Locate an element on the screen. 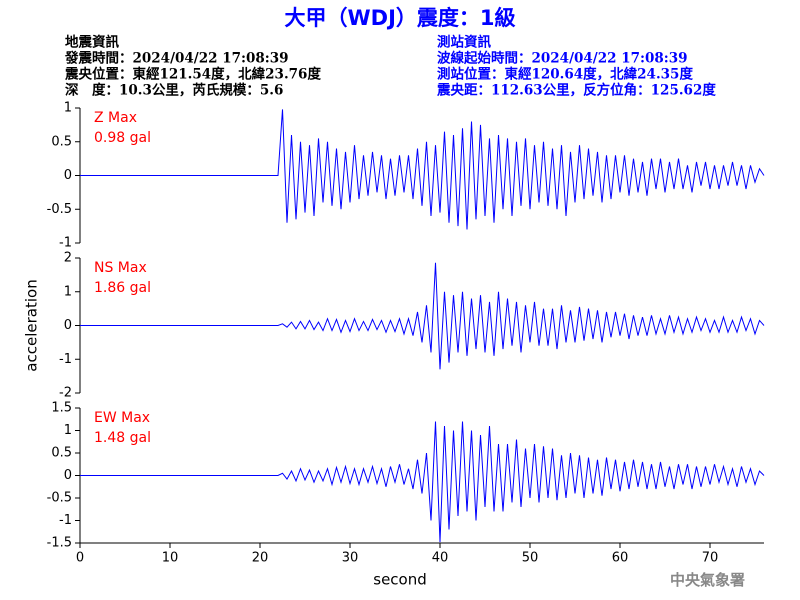 Image resolution: width=800 pixels, height=600 pixels. info-left: 深 度：10.3公里，芮氏規模：5.6 is located at coordinates (174, 90).